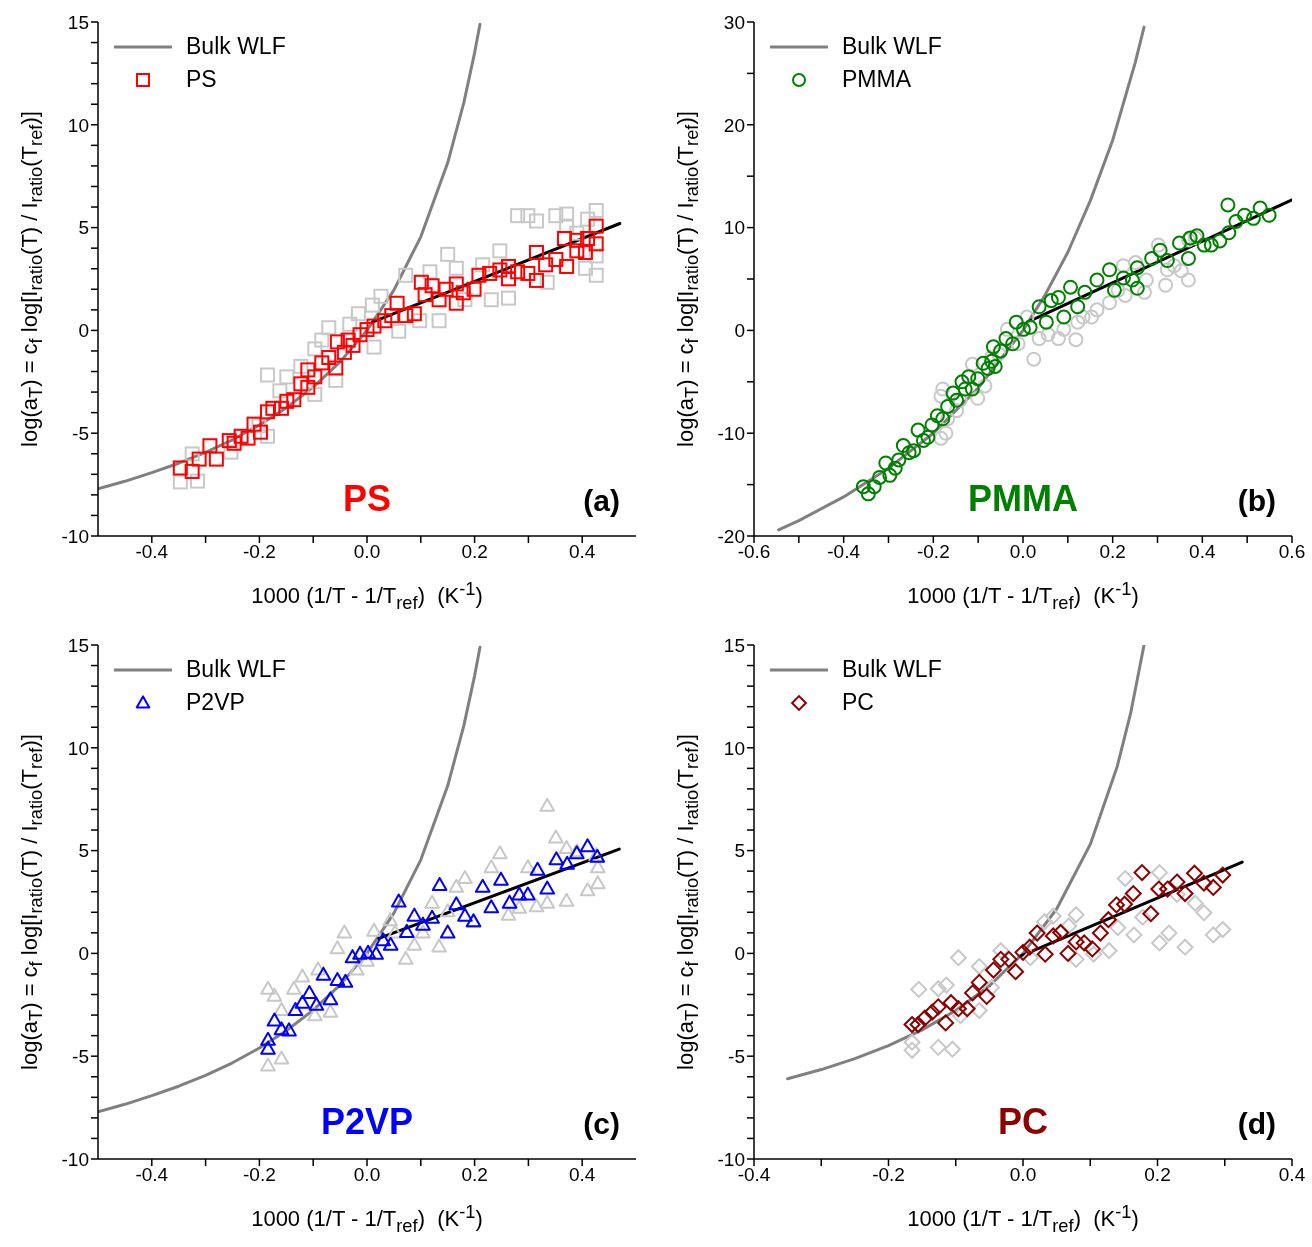 Image resolution: width=1312 pixels, height=1247 pixels. What do you see at coordinates (858, 702) in the screenshot?
I see `legend-label: PC` at bounding box center [858, 702].